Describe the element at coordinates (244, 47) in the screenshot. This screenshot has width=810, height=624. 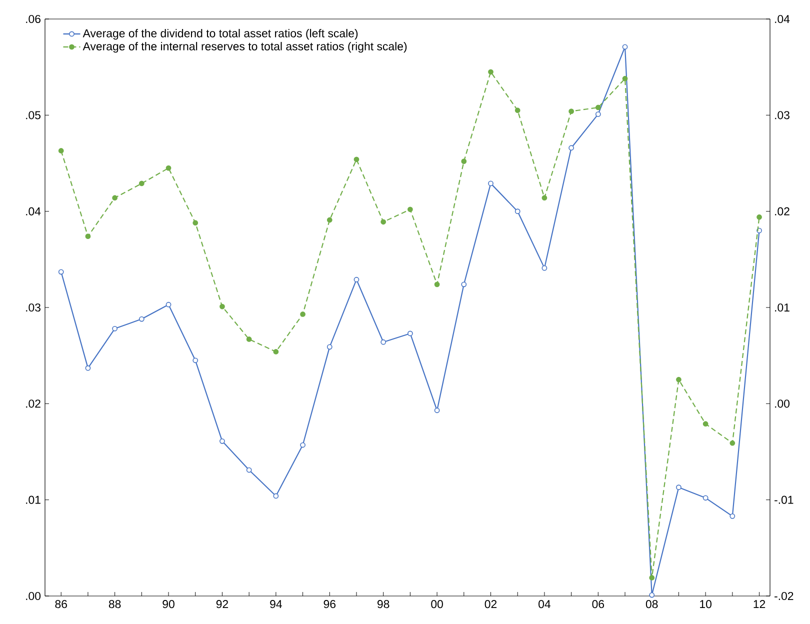
I see `legend-label: Average of the internal reserves to total asset ratios (right scale)` at that location.